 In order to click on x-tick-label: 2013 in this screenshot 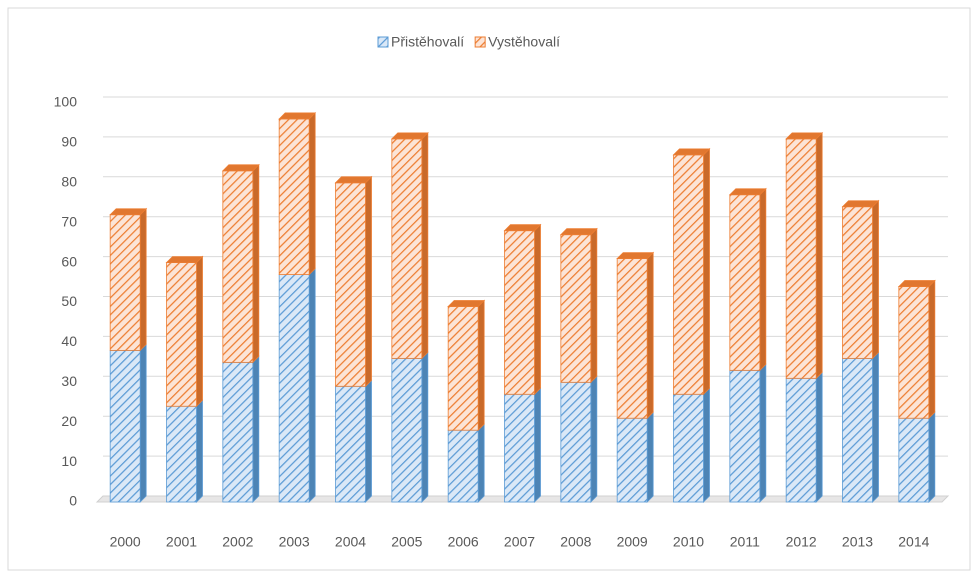, I will do `click(857, 542)`.